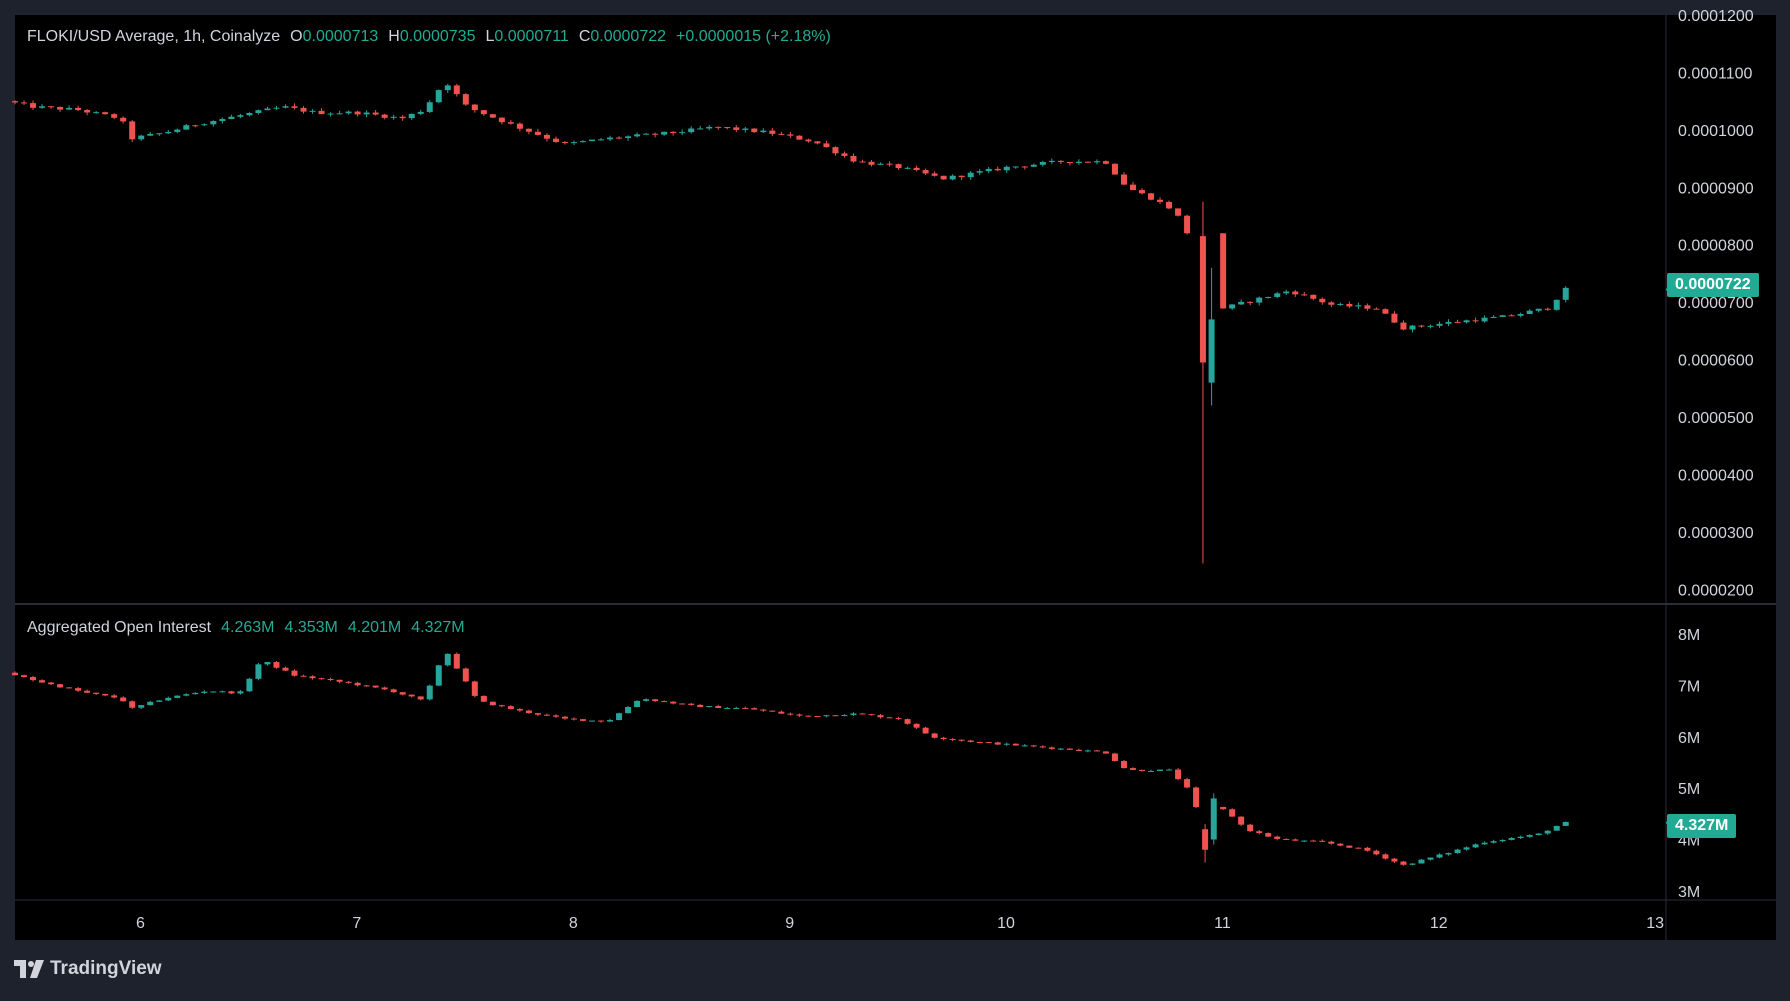  I want to click on open-key: O, so click(296, 36).